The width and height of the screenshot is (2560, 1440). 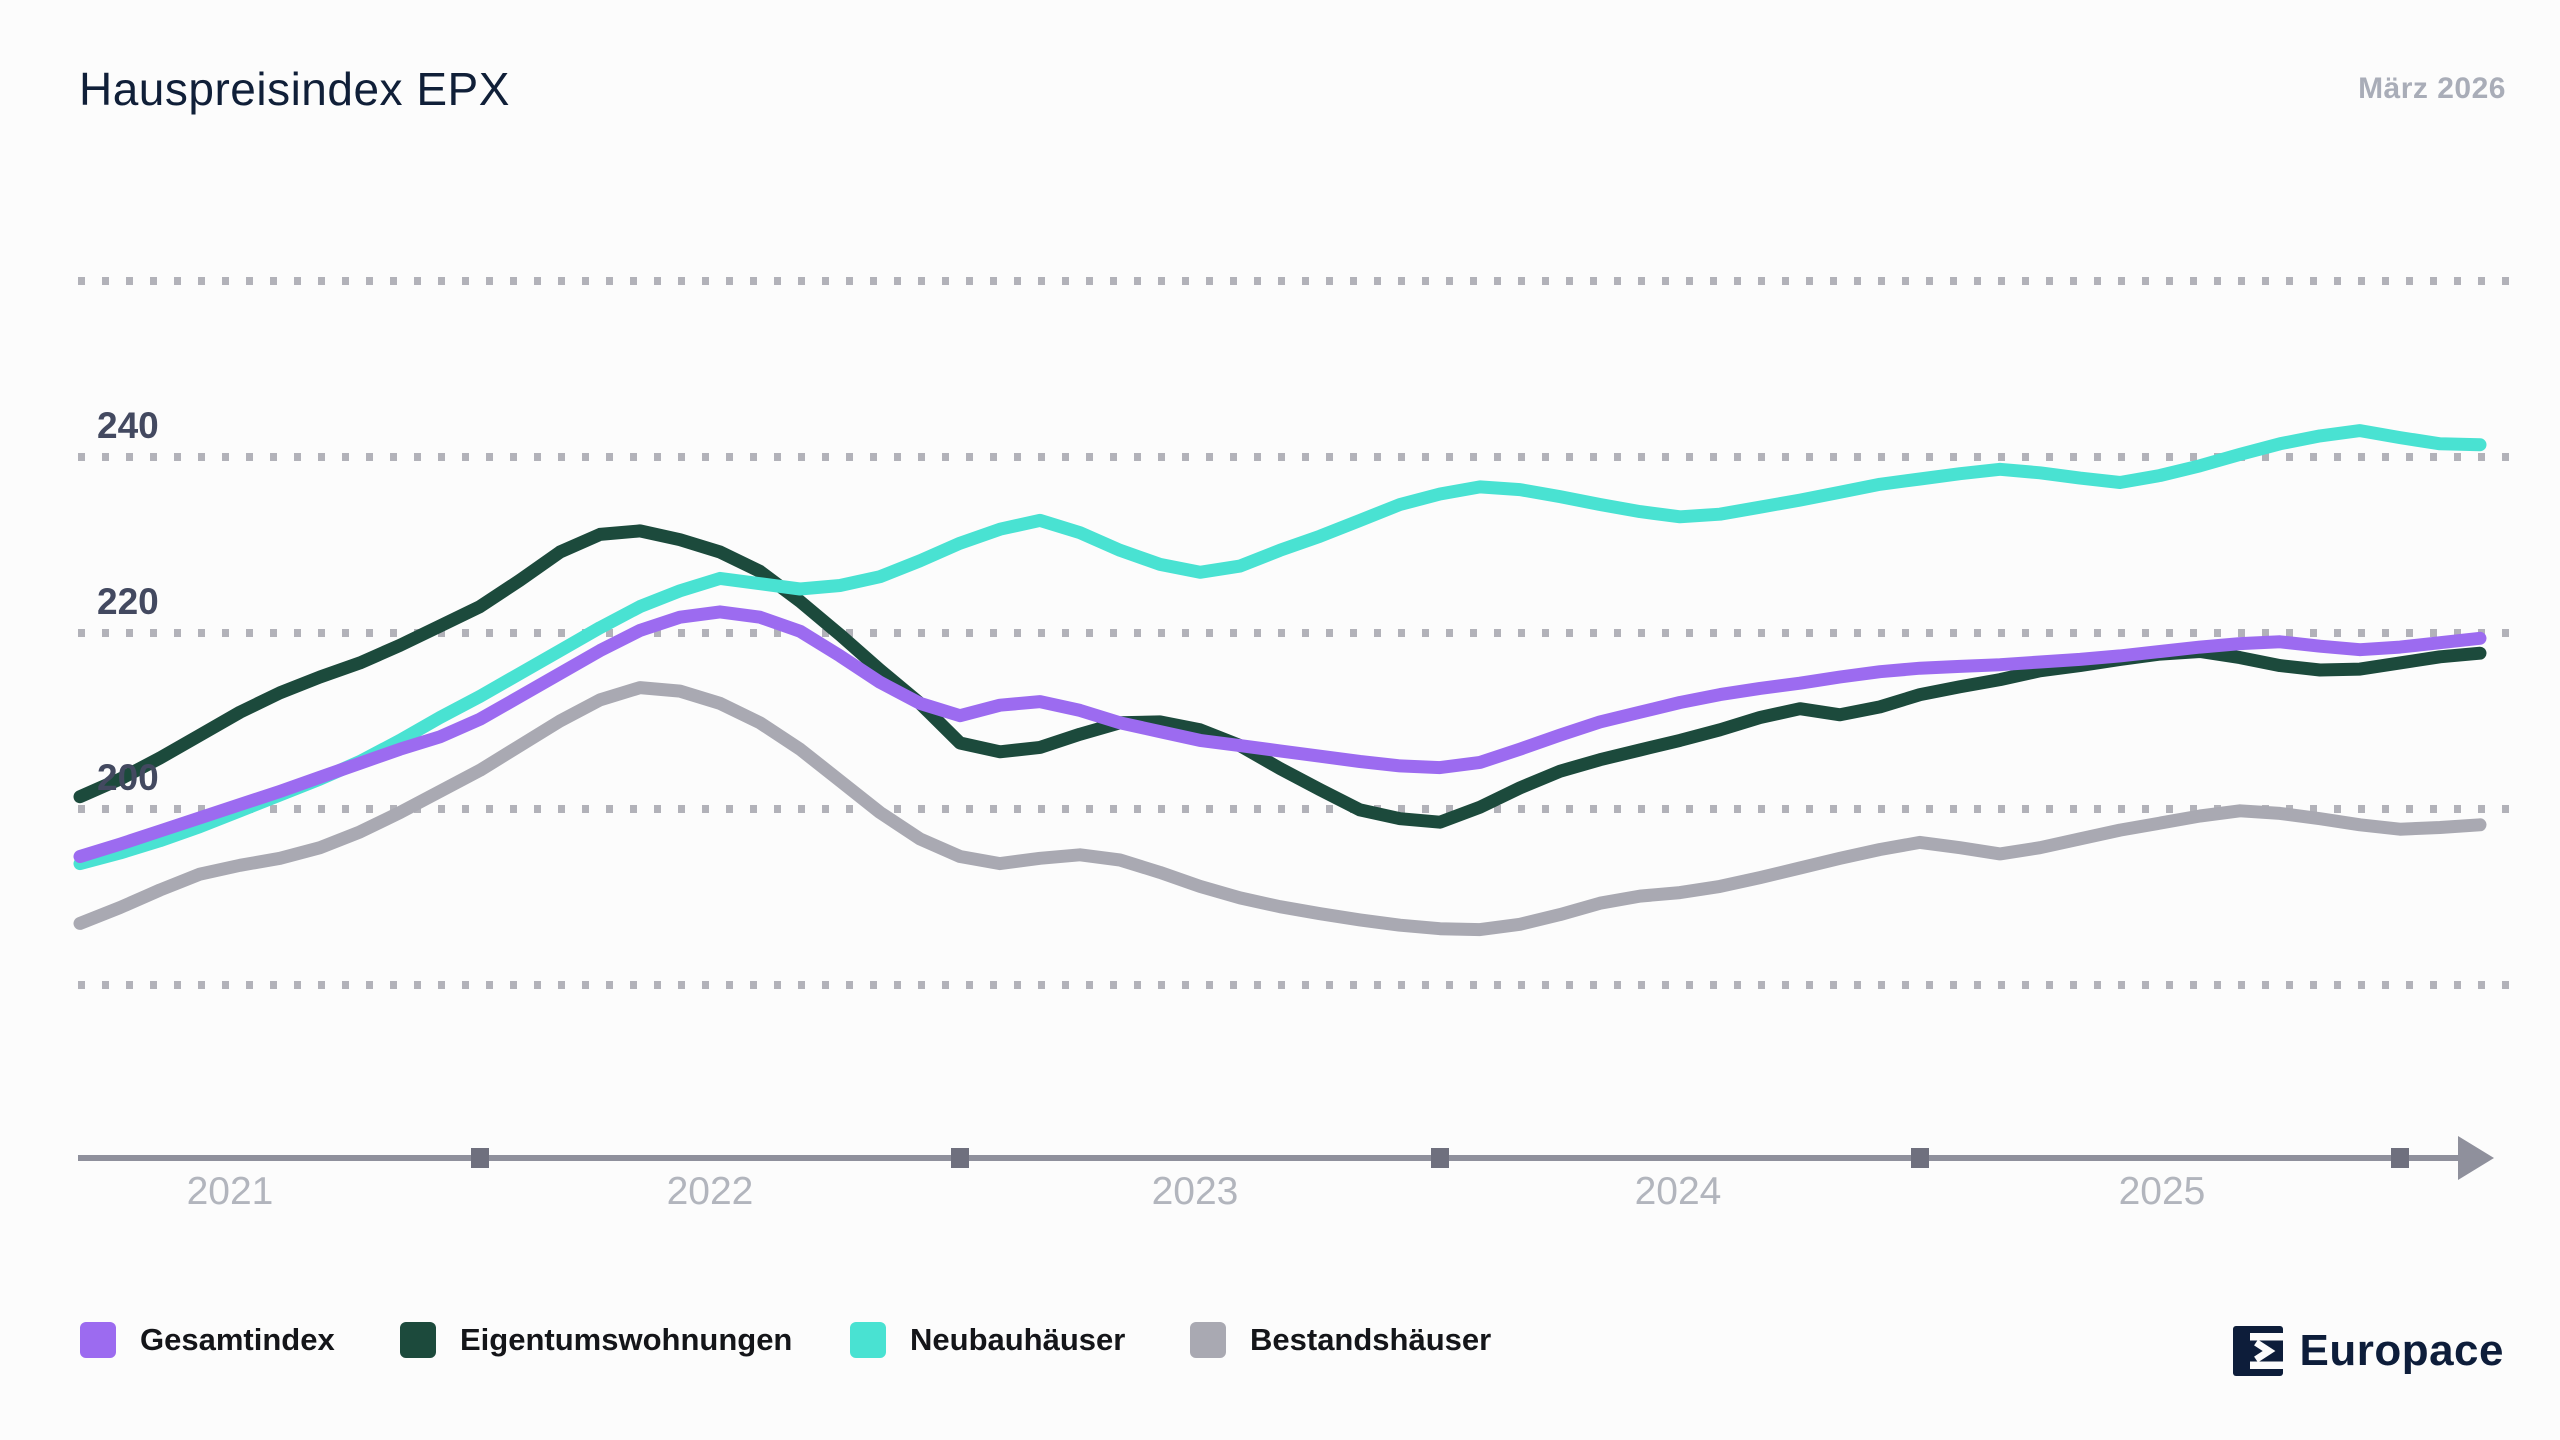 I want to click on legend-item-gesamtindex: Gesamtindex, so click(x=207, y=1340).